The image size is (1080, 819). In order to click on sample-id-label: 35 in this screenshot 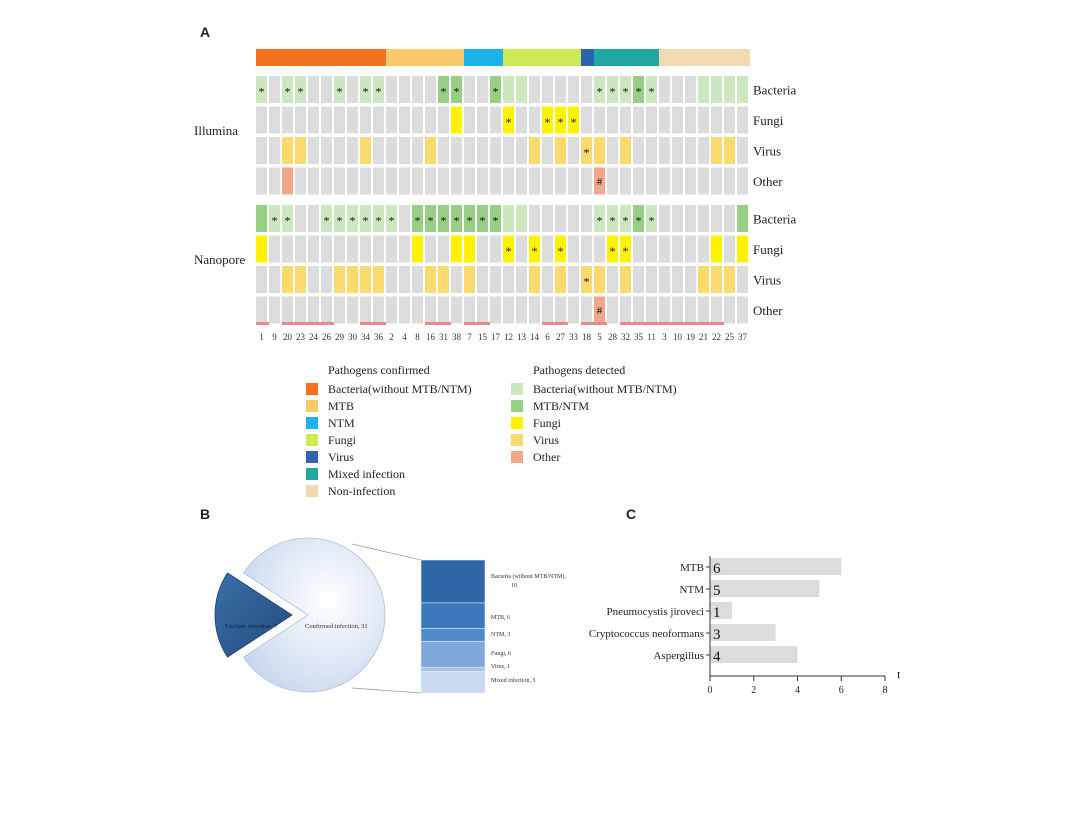, I will do `click(639, 337)`.